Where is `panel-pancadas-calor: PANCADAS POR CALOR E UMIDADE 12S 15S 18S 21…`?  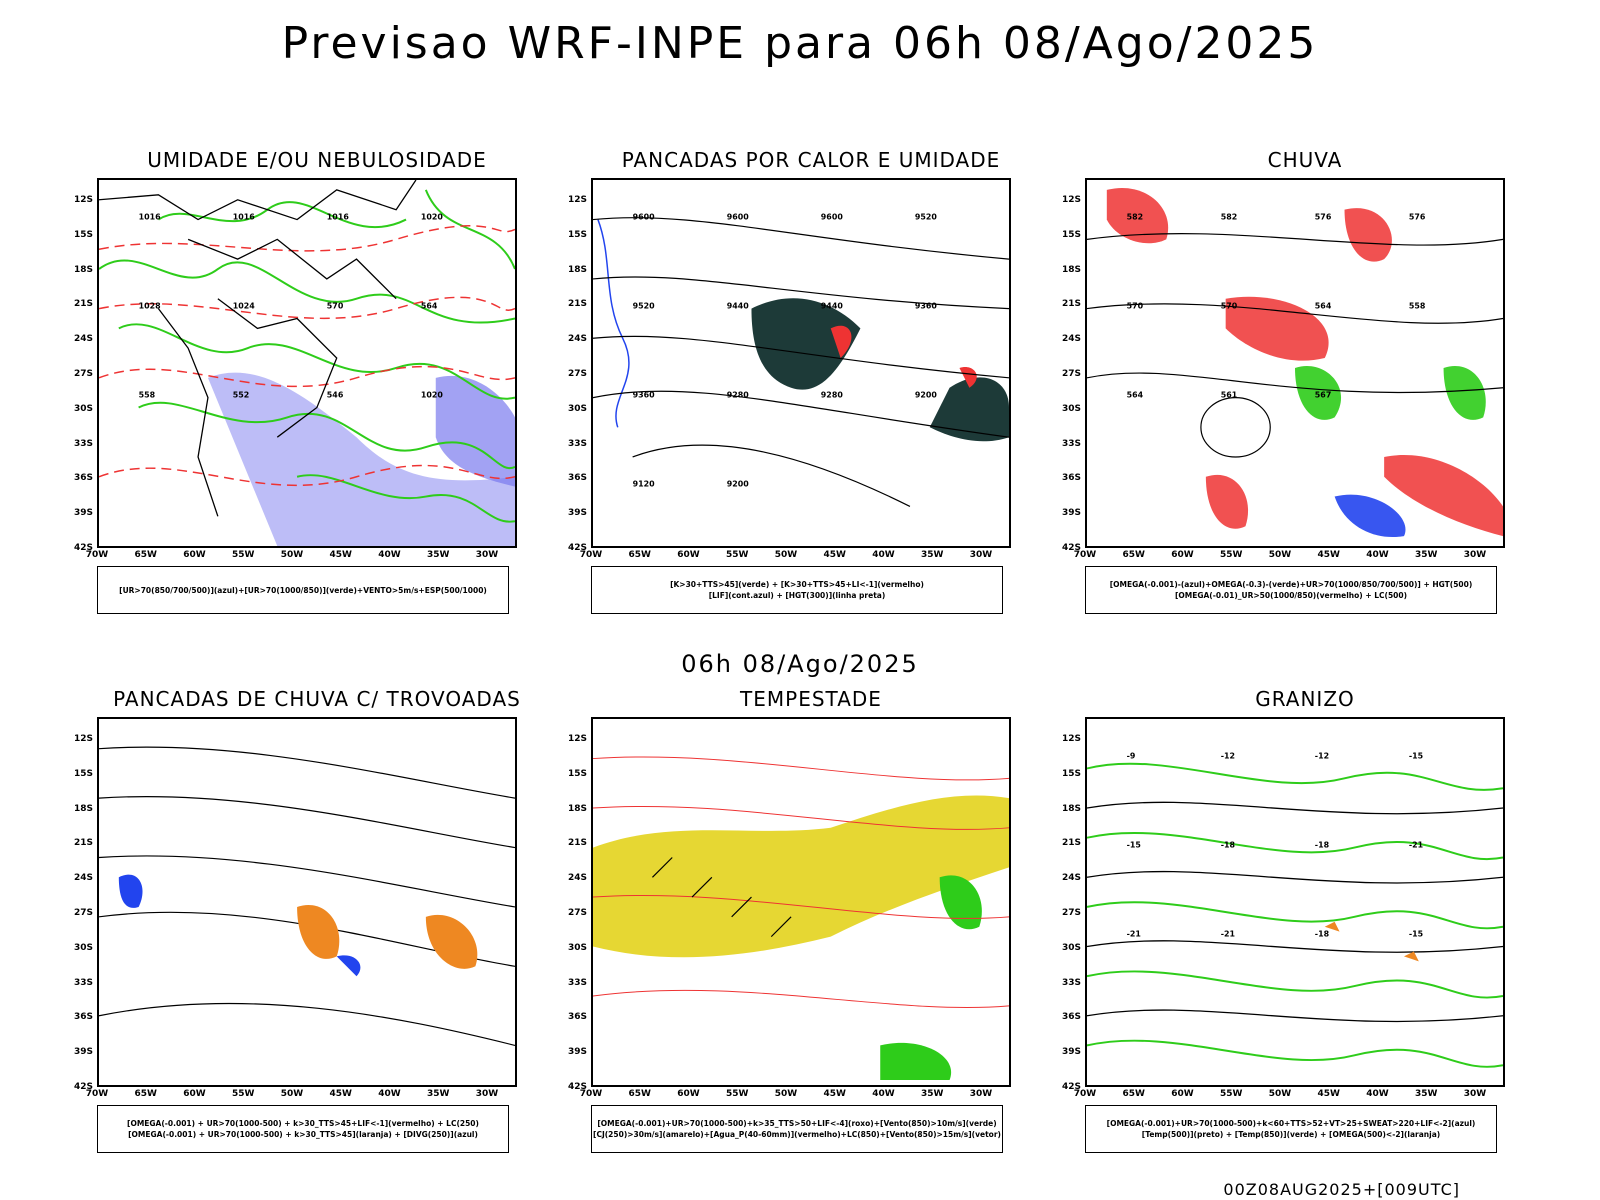 panel-pancadas-calor: PANCADAS POR CALOR E UMIDADE 12S 15S 18S 21… is located at coordinates (799, 388).